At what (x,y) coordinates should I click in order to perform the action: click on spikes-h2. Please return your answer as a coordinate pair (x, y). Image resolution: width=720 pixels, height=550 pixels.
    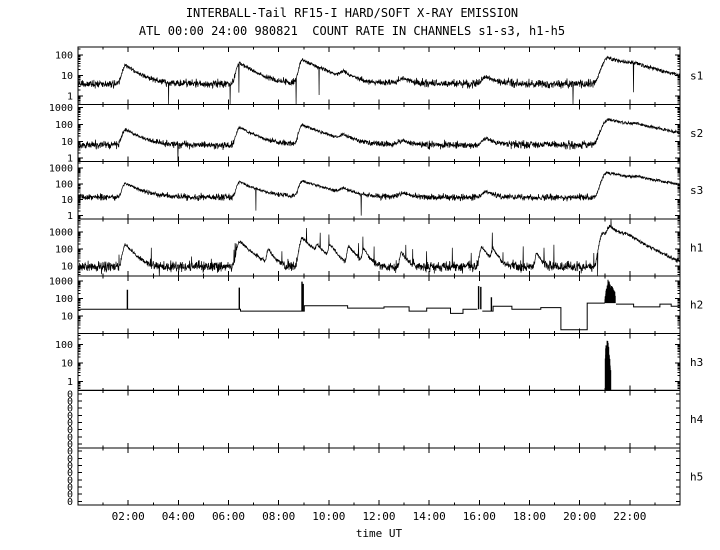
    Looking at the image, I should click on (309, 296).